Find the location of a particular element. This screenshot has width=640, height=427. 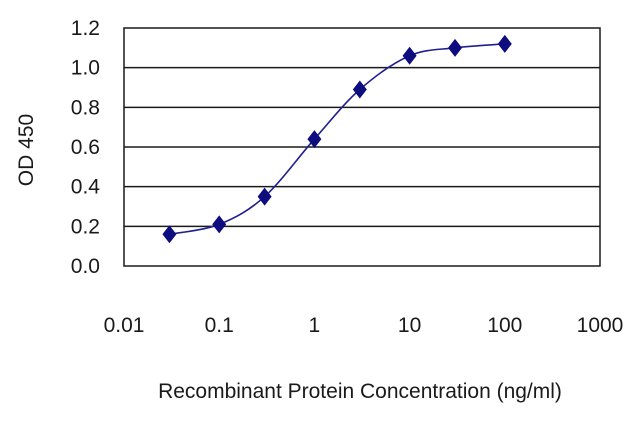

y-axis-title: OD 450 is located at coordinates (26, 150).